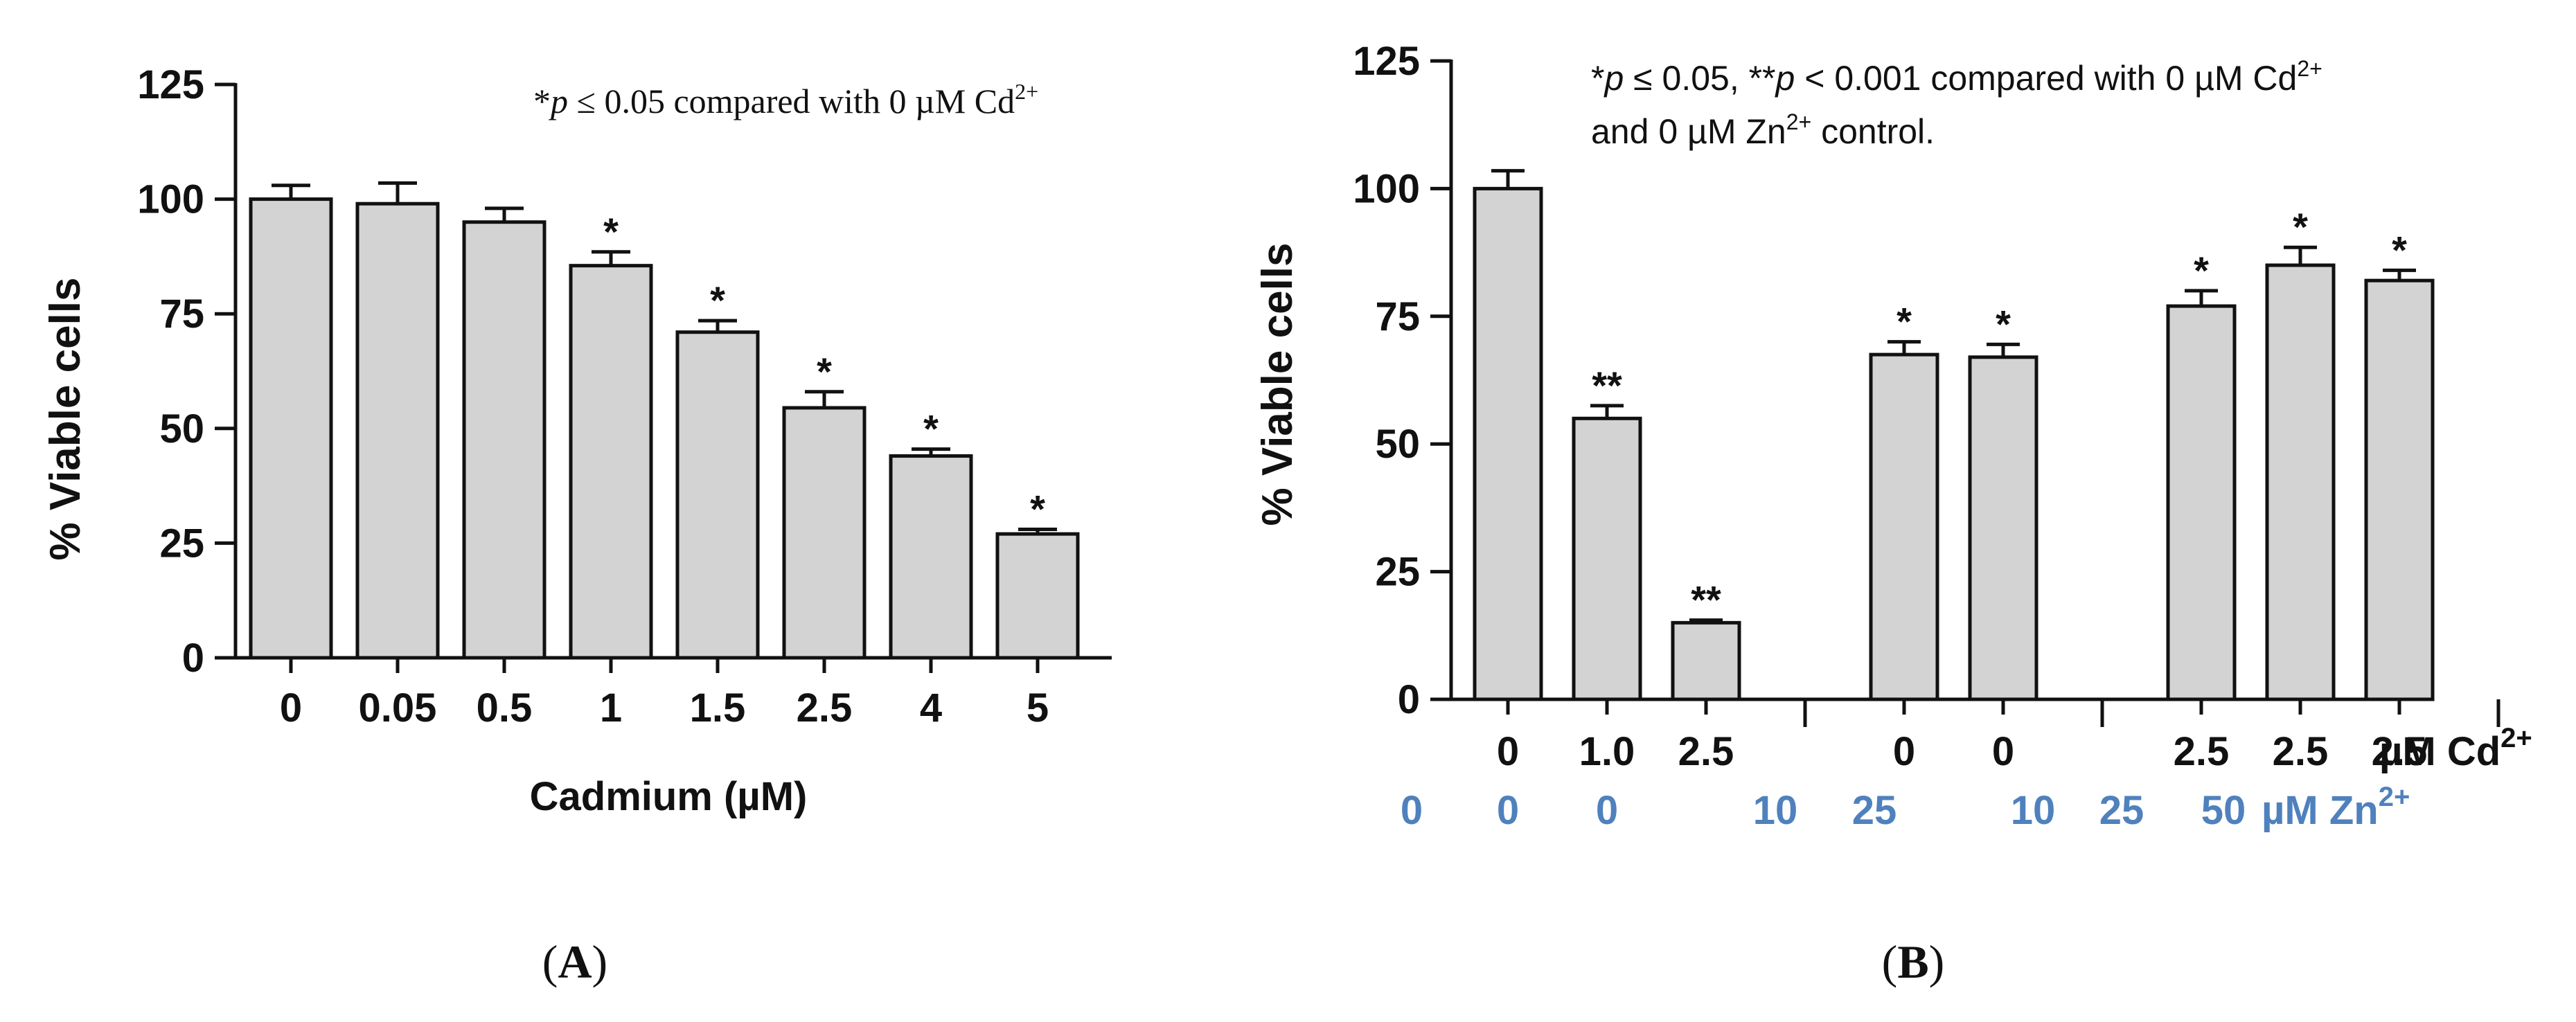 This screenshot has height=1022, width=2576. I want to click on panel-a-ytick-label: 100, so click(170, 200).